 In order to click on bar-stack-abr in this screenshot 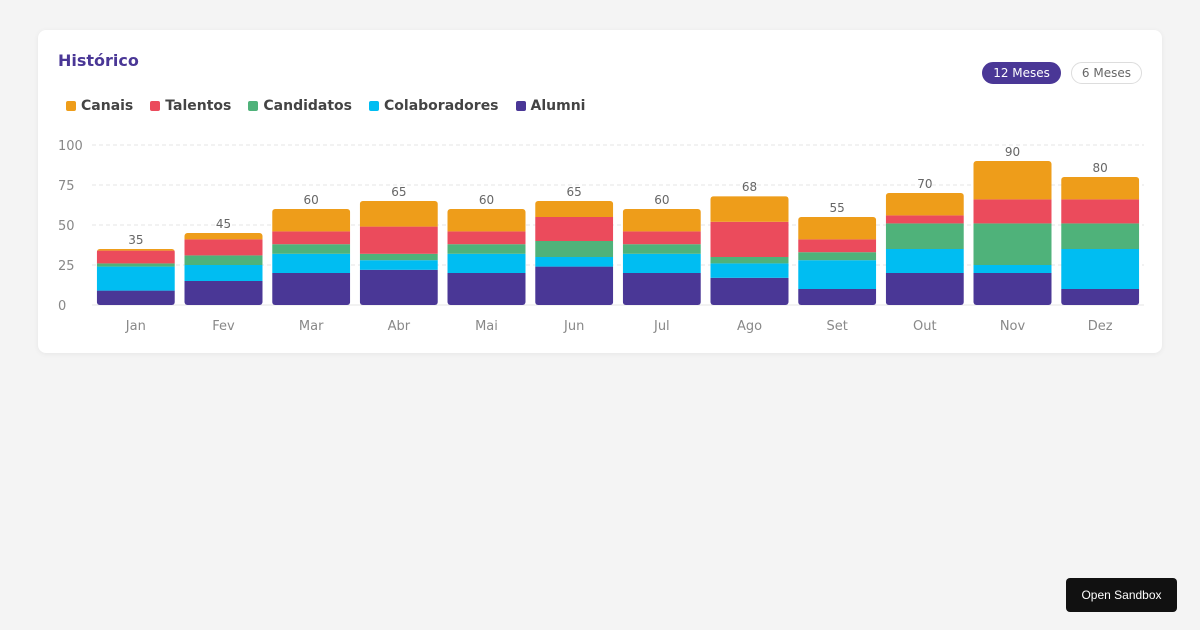, I will do `click(398, 253)`.